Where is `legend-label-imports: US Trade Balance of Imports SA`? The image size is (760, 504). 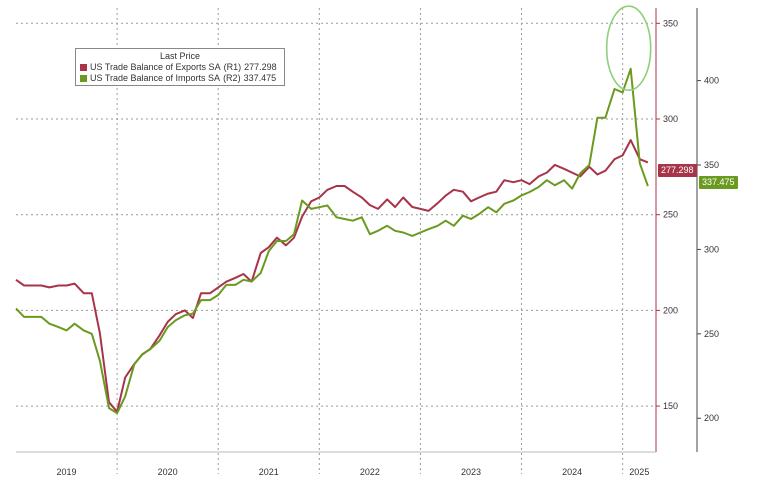
legend-label-imports: US Trade Balance of Imports SA is located at coordinates (155, 78).